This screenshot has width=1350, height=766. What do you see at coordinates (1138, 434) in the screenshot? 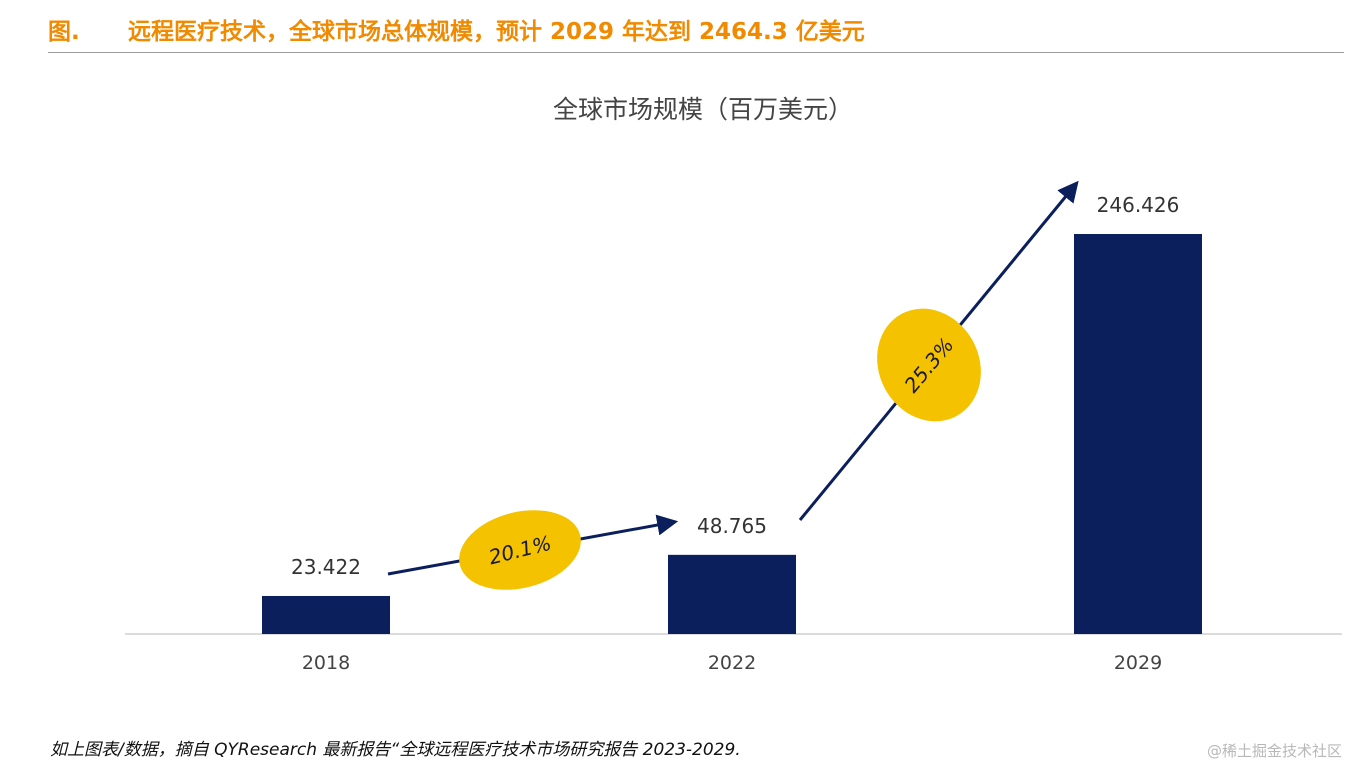
I see `bar-2029` at bounding box center [1138, 434].